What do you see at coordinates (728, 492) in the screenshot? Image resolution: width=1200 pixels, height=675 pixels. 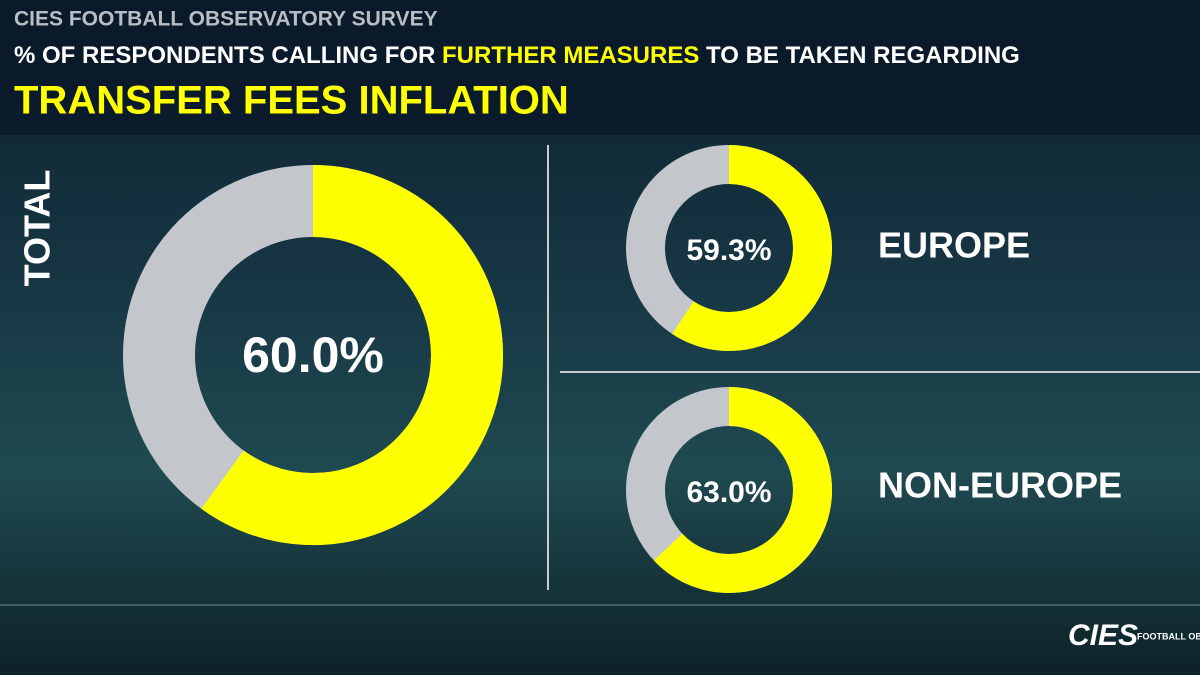 I see `value-label: 63.0%` at bounding box center [728, 492].